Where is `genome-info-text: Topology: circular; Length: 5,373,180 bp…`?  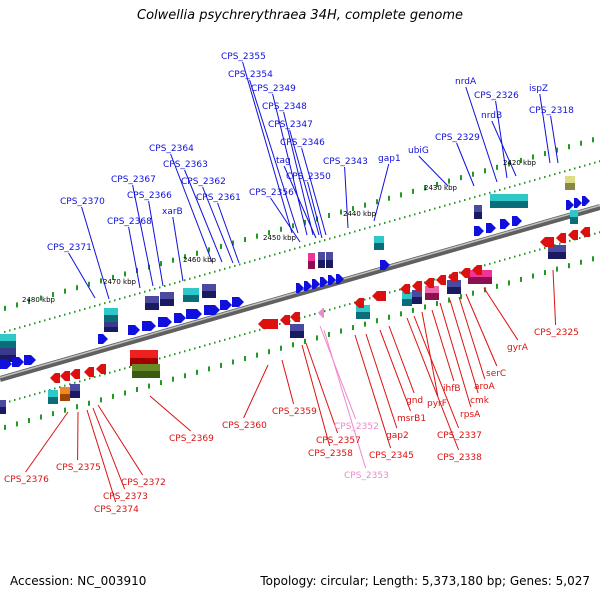 genome-info-text: Topology: circular; Length: 5,373,180 bp… is located at coordinates (425, 581).